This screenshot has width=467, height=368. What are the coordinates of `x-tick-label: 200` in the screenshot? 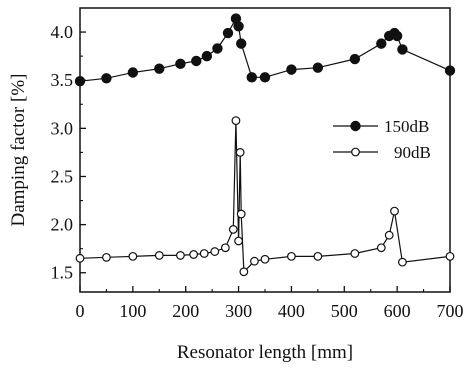 It's located at (185, 311).